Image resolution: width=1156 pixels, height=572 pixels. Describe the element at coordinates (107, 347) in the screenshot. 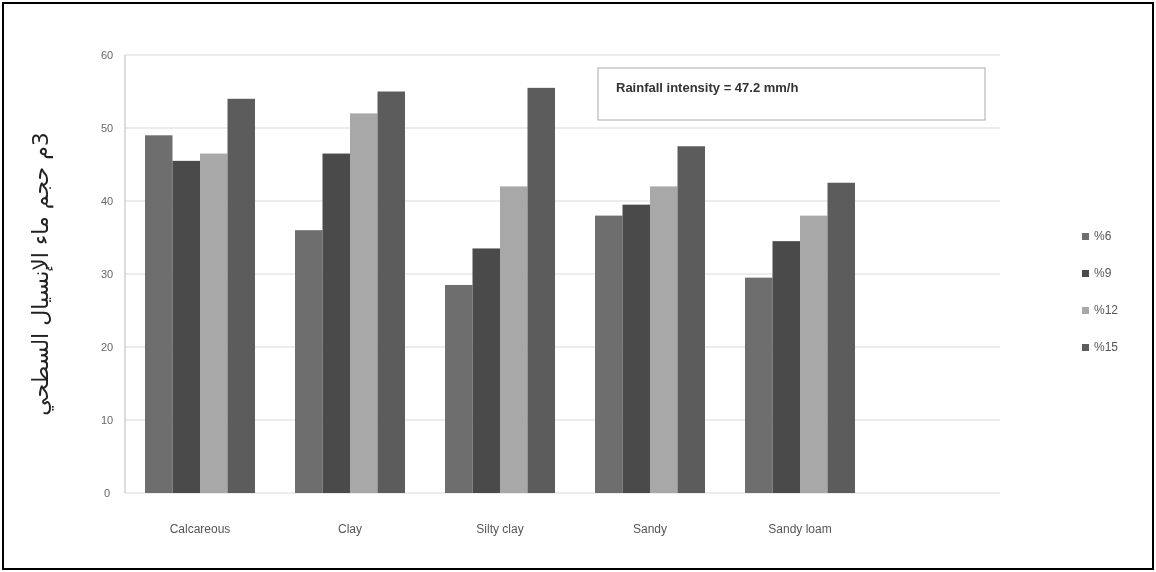

I see `y-tick-label: 20` at that location.